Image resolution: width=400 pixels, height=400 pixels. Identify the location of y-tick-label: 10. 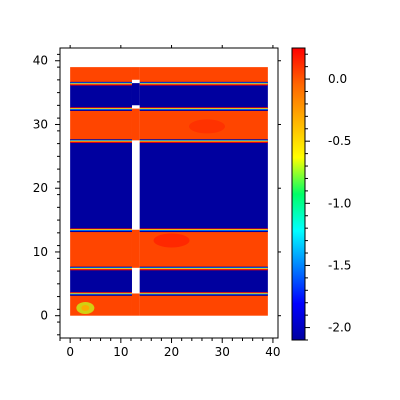
(40, 252).